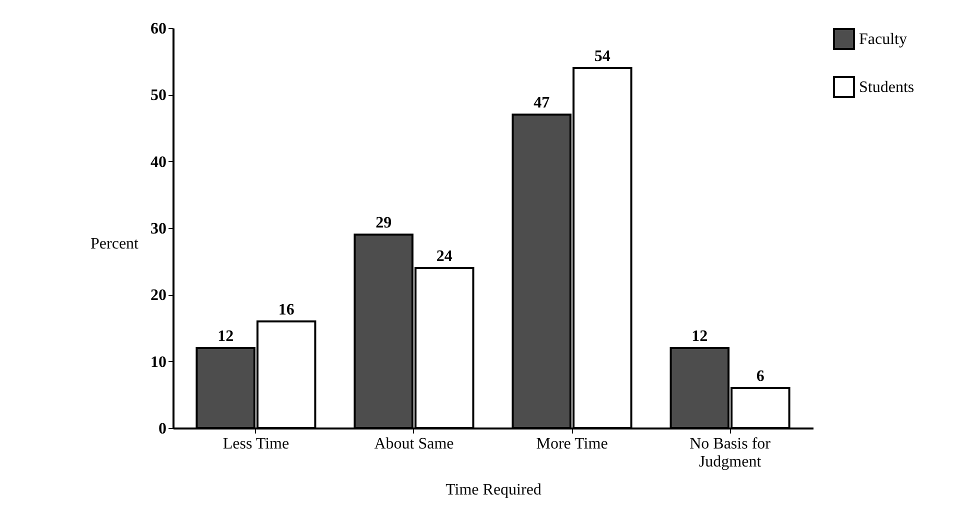 Image resolution: width=961 pixels, height=531 pixels. What do you see at coordinates (444, 256) in the screenshot?
I see `data-label: 24` at bounding box center [444, 256].